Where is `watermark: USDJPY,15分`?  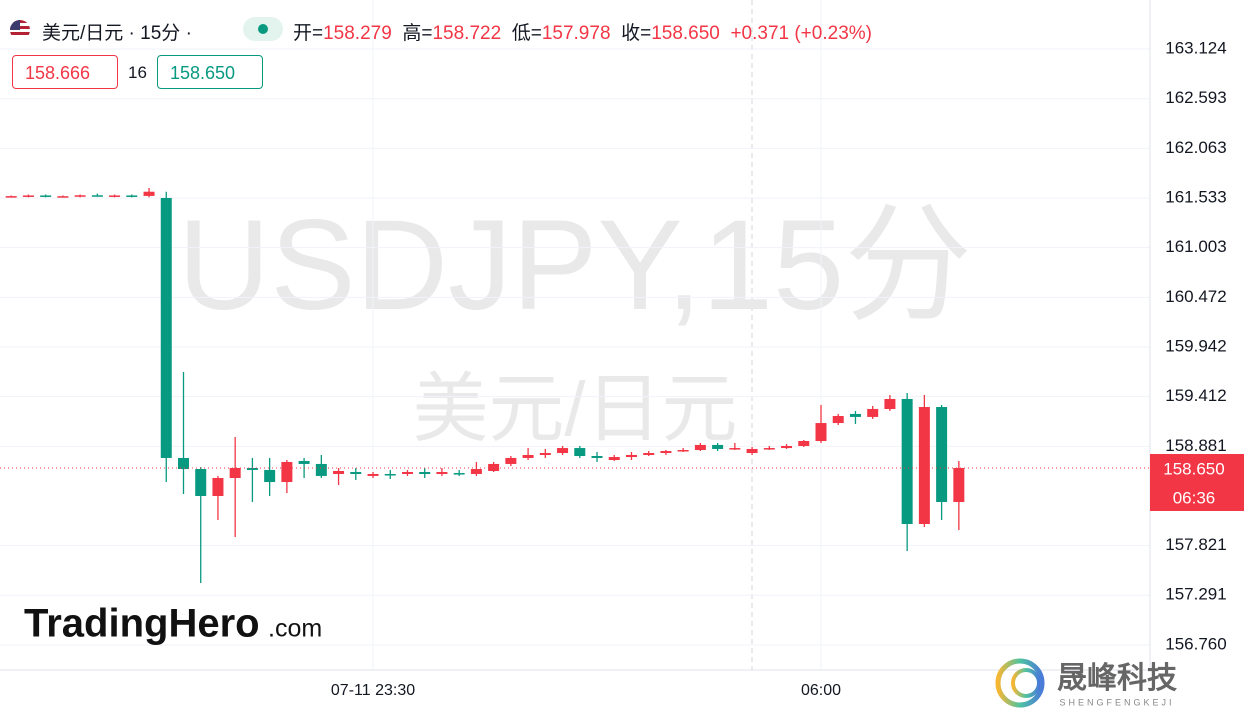 watermark: USDJPY,15分 is located at coordinates (575, 265).